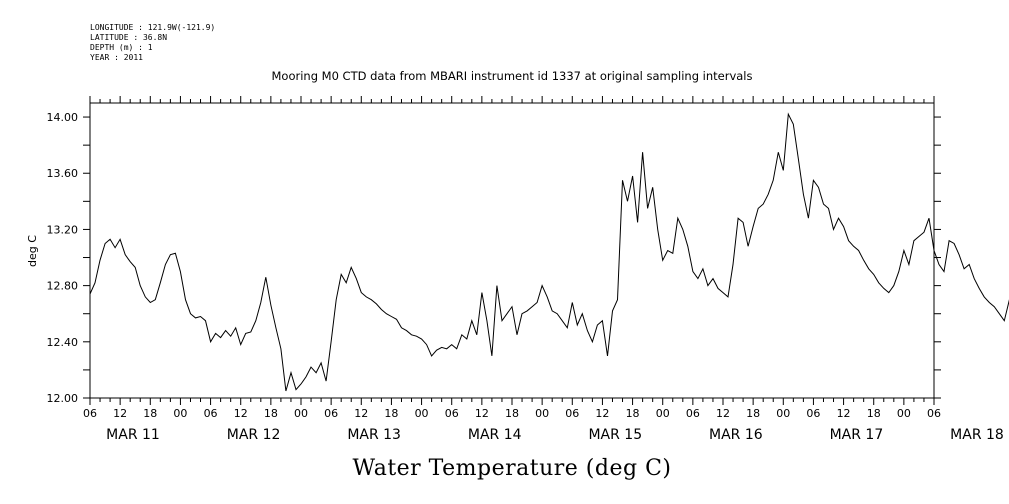 This screenshot has height=504, width=1009. What do you see at coordinates (495, 435) in the screenshot?
I see `x-month-label: MAR 14` at bounding box center [495, 435].